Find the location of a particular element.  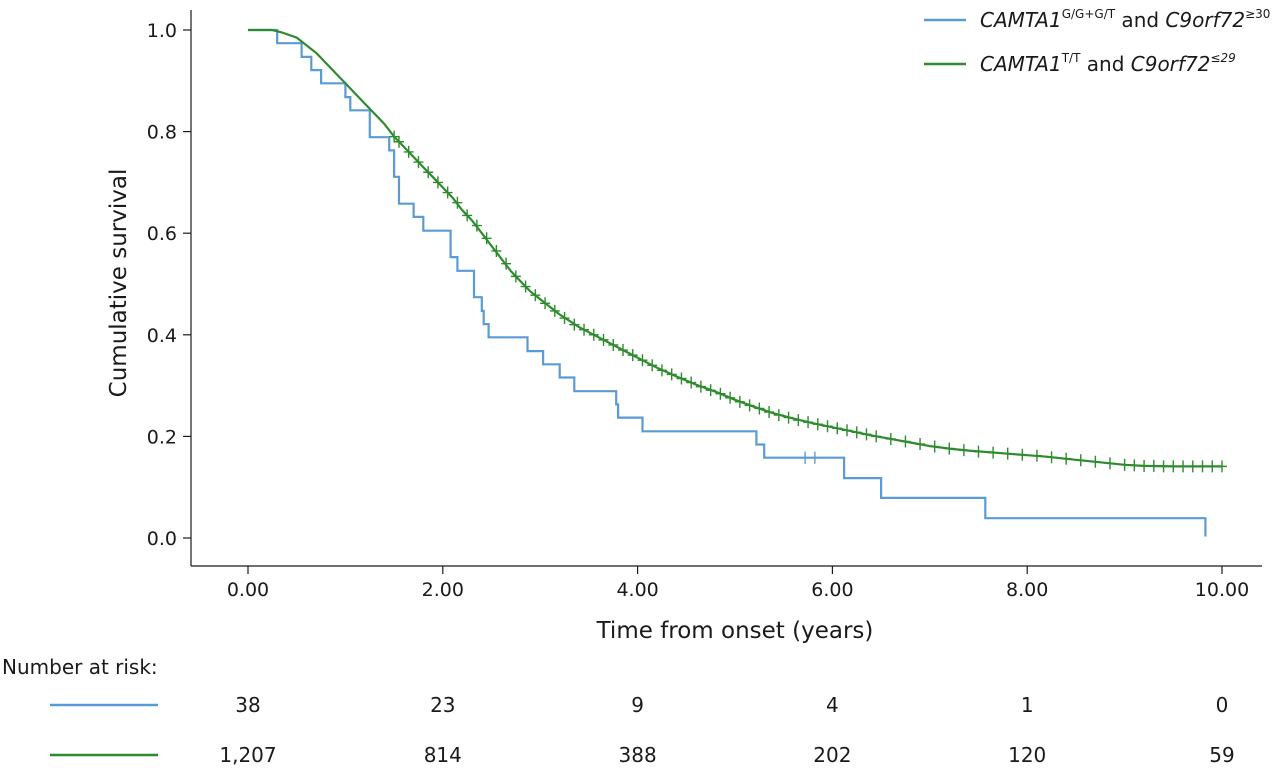

risk-count: 814 is located at coordinates (443, 755).